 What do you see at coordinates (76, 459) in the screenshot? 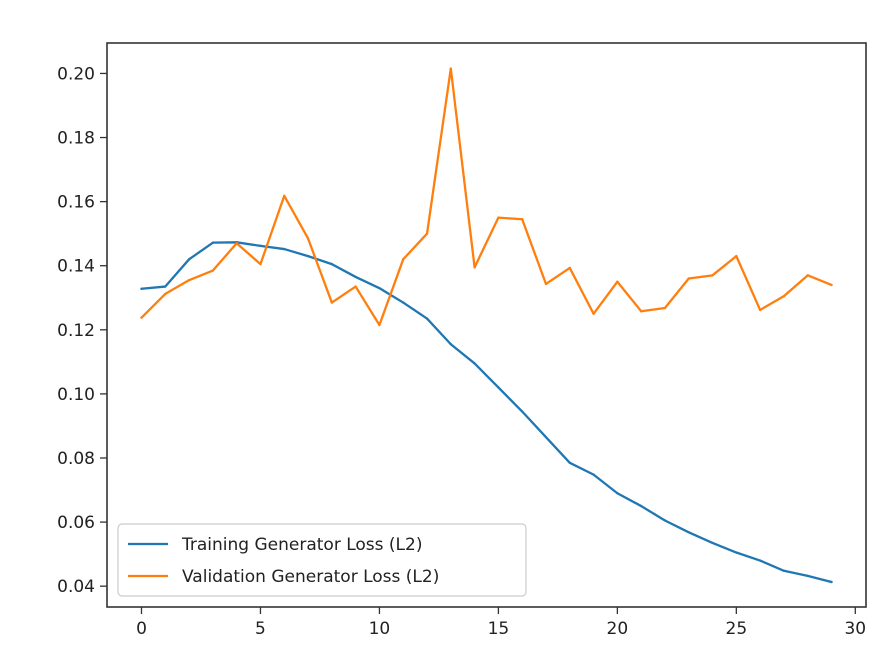
I see `y-tick-label: 0.08` at bounding box center [76, 459].